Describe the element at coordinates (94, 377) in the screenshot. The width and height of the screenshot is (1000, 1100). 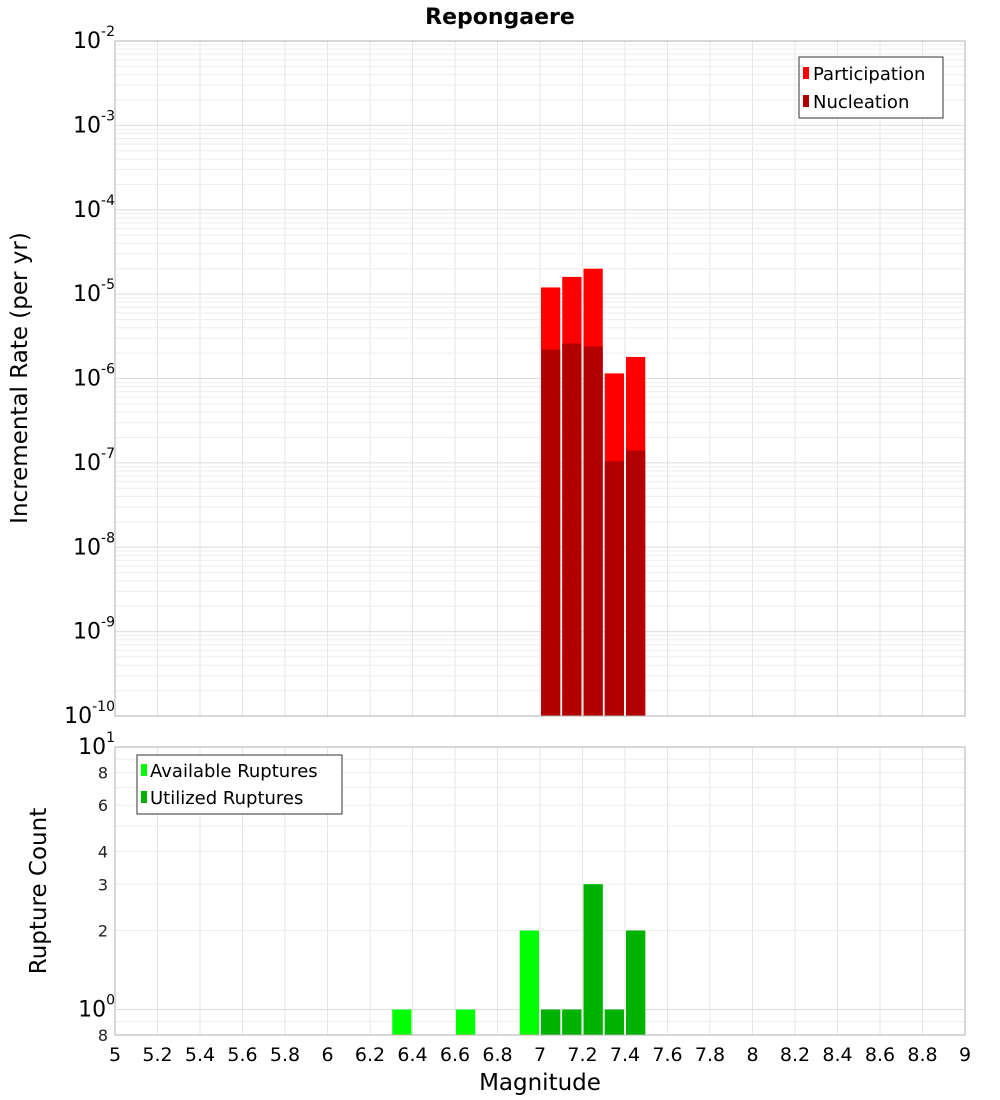
I see `rate-y-tick-label: 10⁻⁶` at that location.